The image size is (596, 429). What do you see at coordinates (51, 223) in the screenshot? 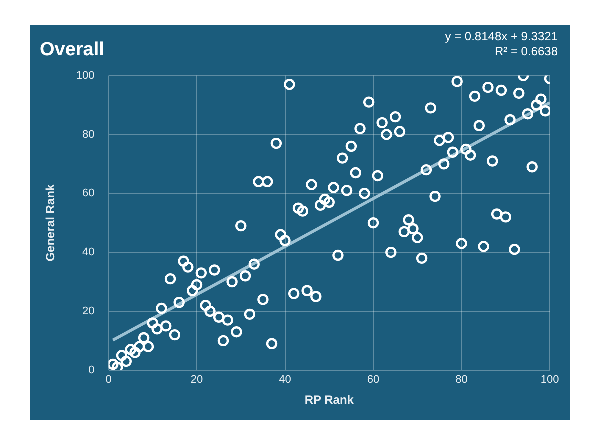
I see `y-axis-title: General Rank` at bounding box center [51, 223].